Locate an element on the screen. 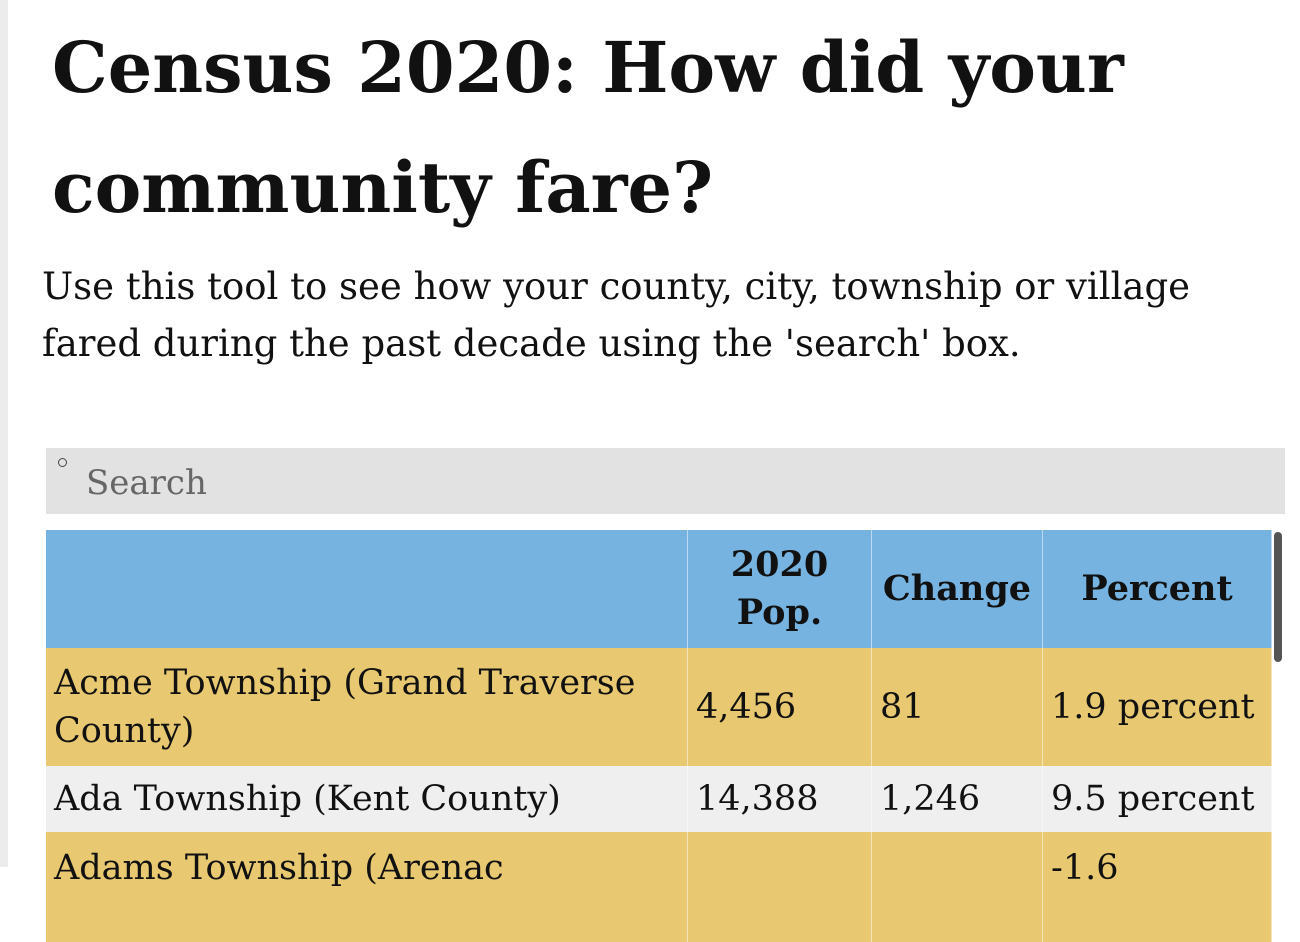  row-cell: -1.6 is located at coordinates (1157, 887).